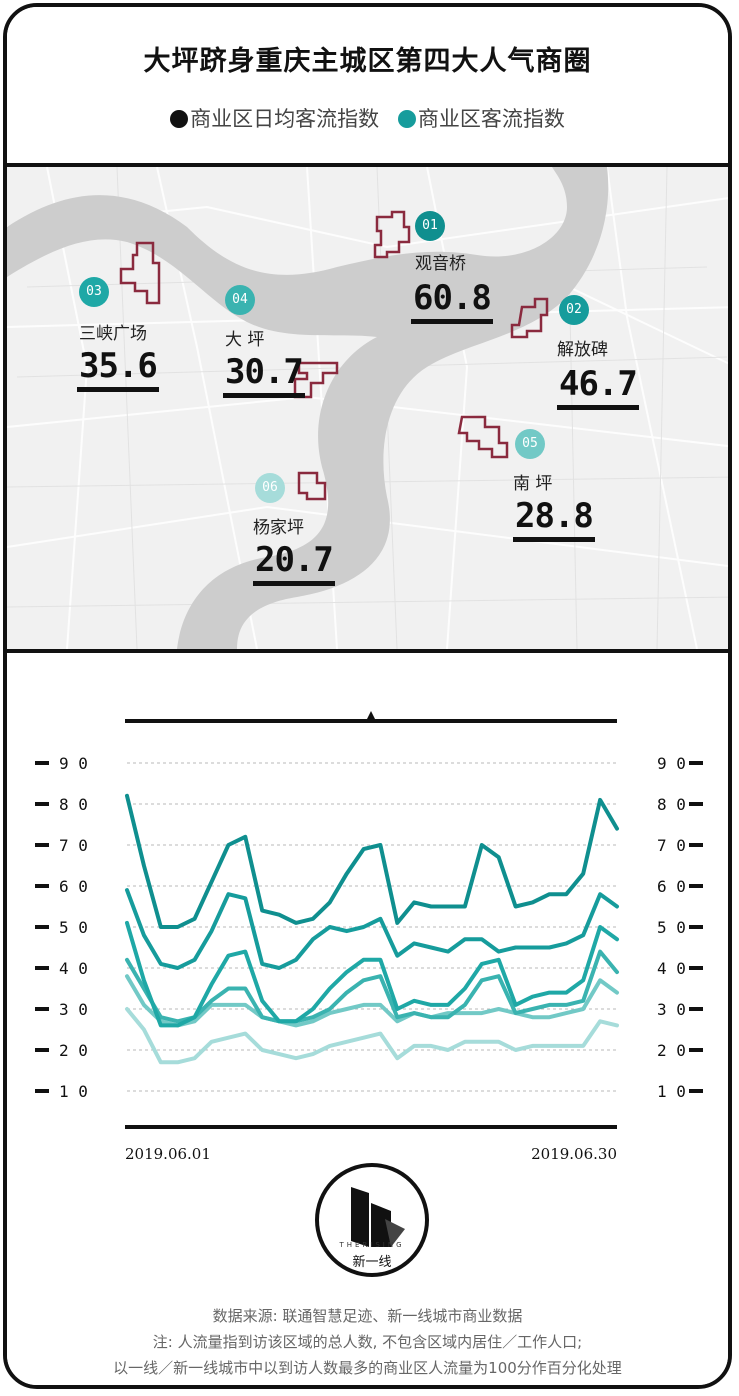 Image resolution: width=739 pixels, height=1396 pixels. Describe the element at coordinates (671, 804) in the screenshot. I see `y-tick-label-right: 8 0` at that location.